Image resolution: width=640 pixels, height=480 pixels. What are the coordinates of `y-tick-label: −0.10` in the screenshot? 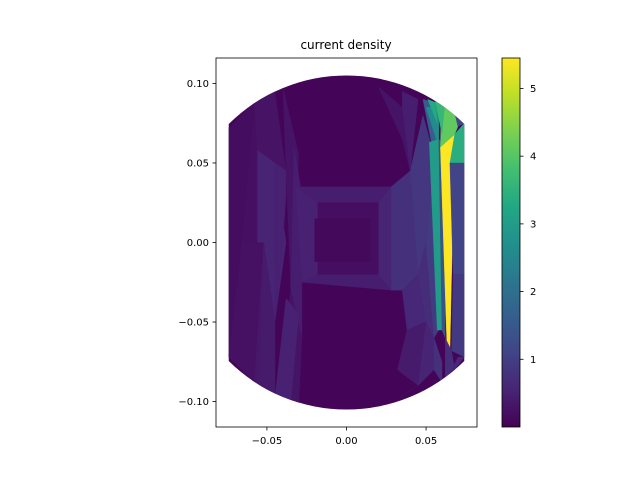 It's located at (193, 402).